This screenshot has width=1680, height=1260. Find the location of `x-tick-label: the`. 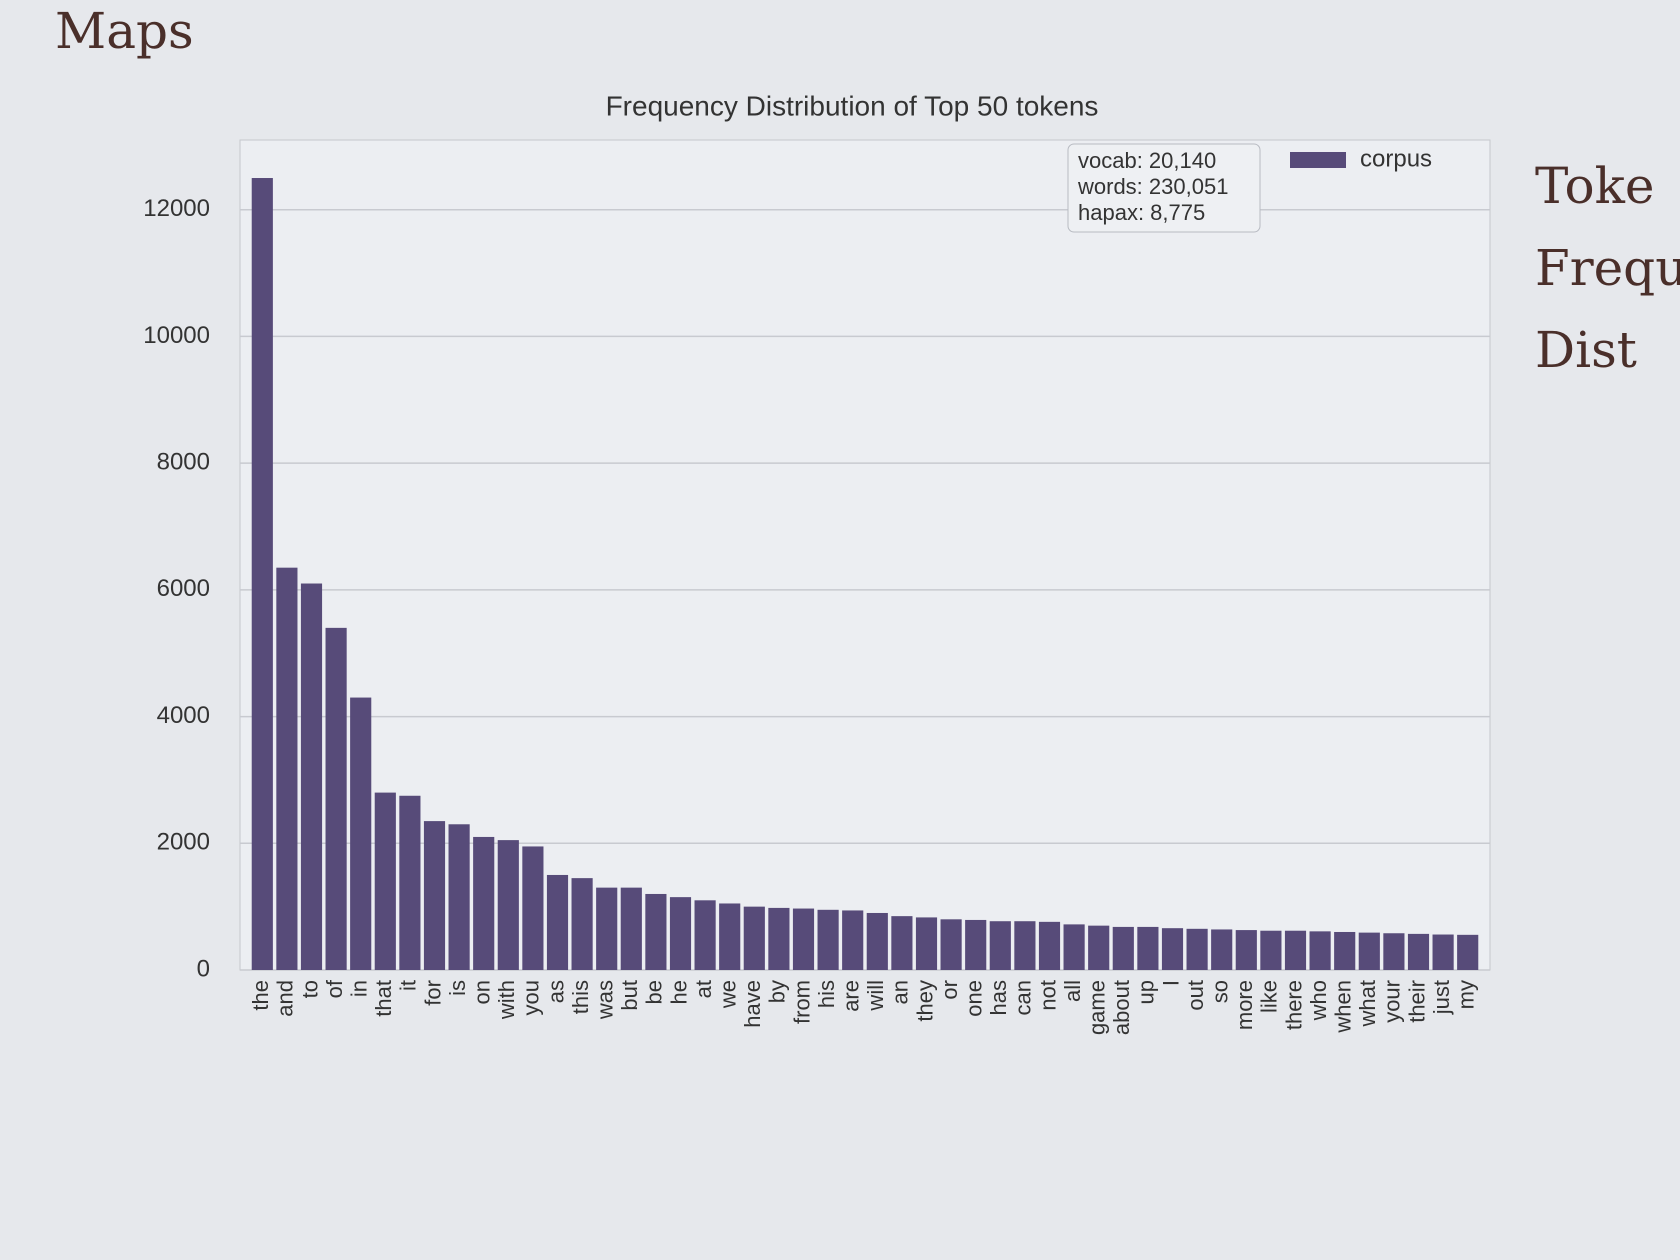

x-tick-label: the is located at coordinates (260, 995).